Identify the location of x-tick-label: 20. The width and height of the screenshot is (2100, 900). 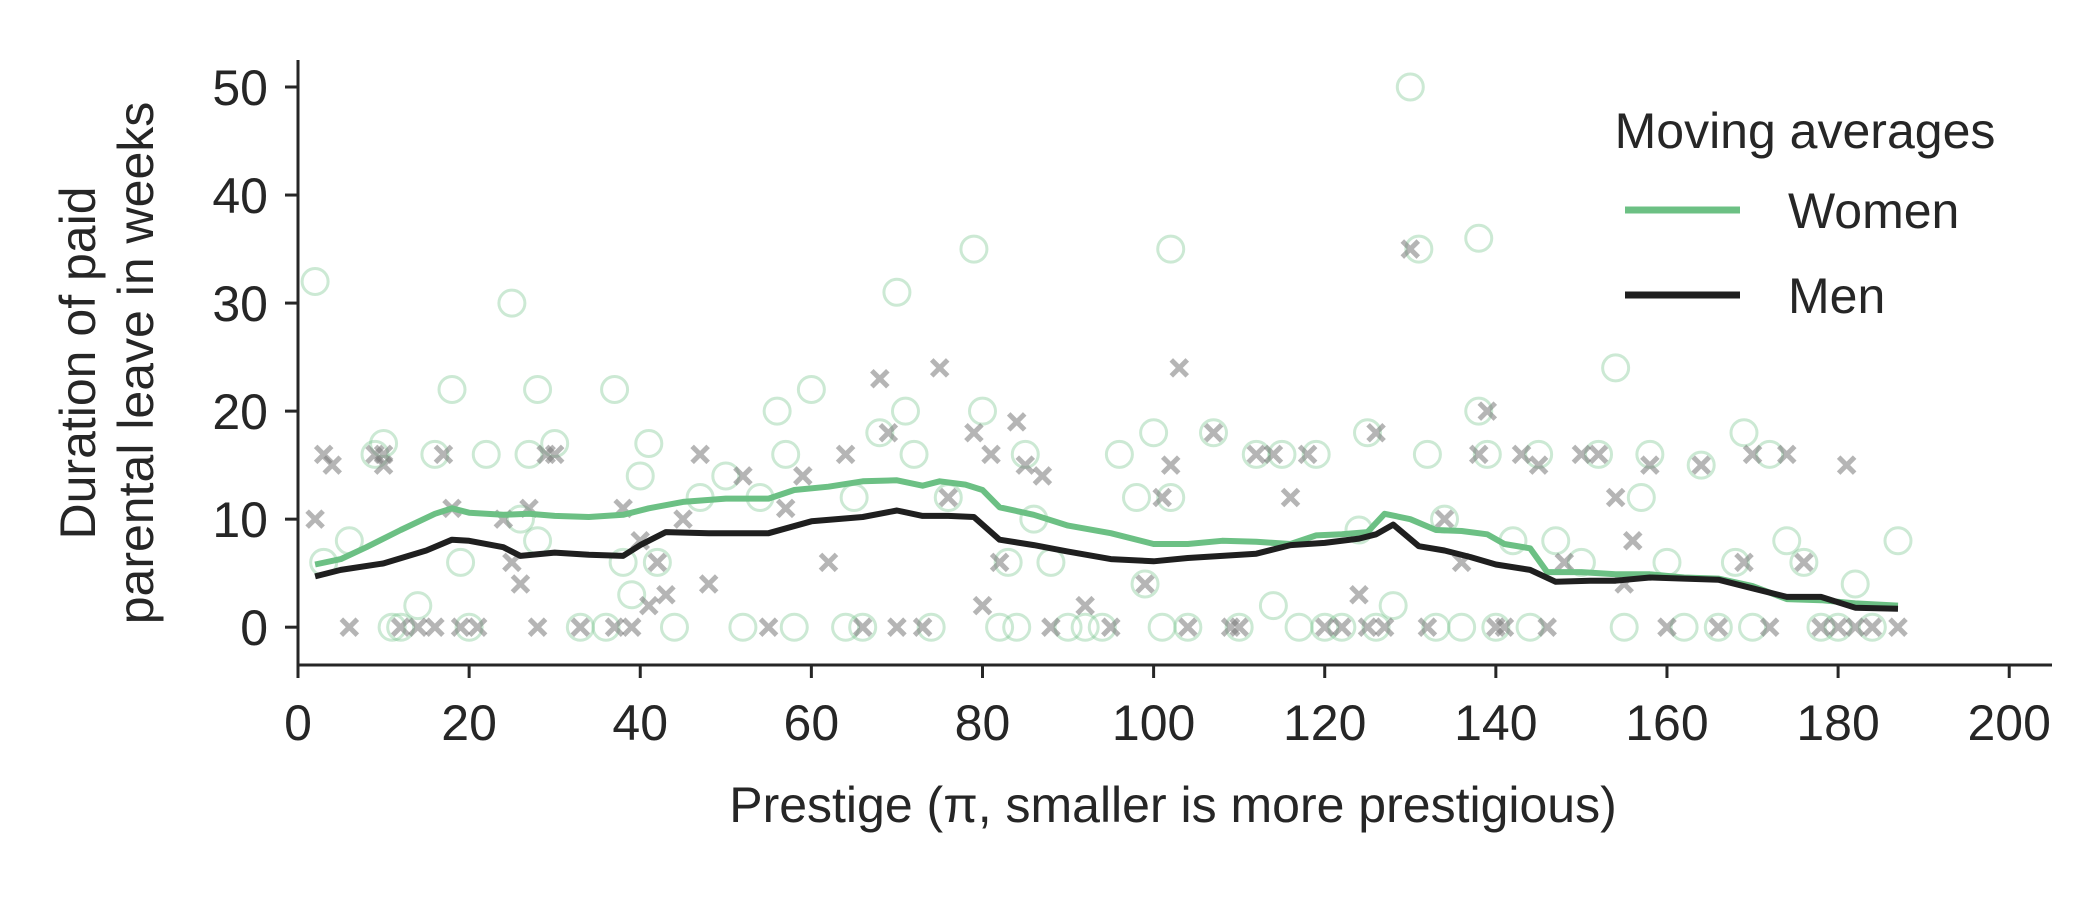
(469, 723).